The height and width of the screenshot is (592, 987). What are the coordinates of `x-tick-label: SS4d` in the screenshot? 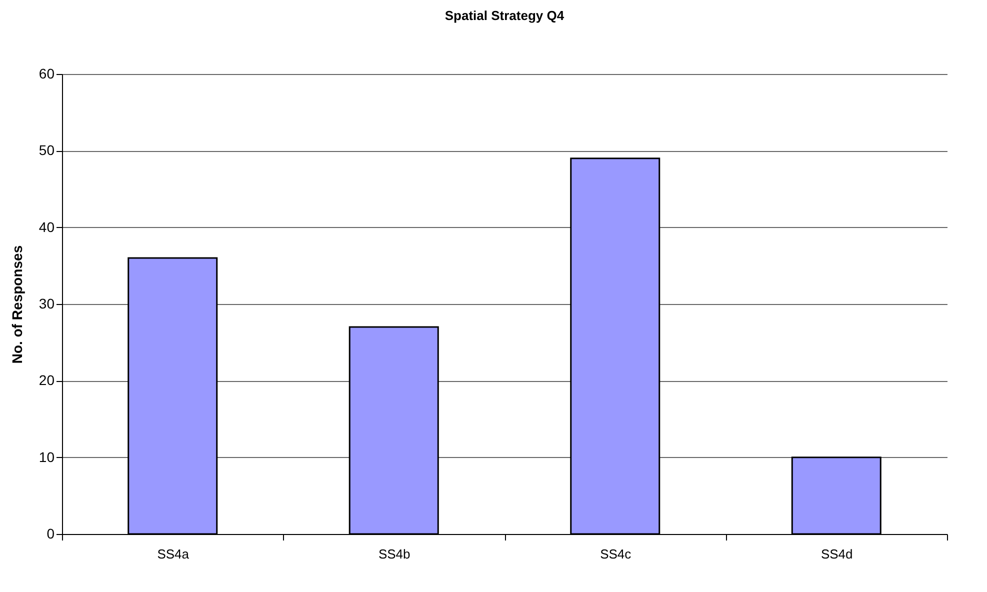 It's located at (836, 554).